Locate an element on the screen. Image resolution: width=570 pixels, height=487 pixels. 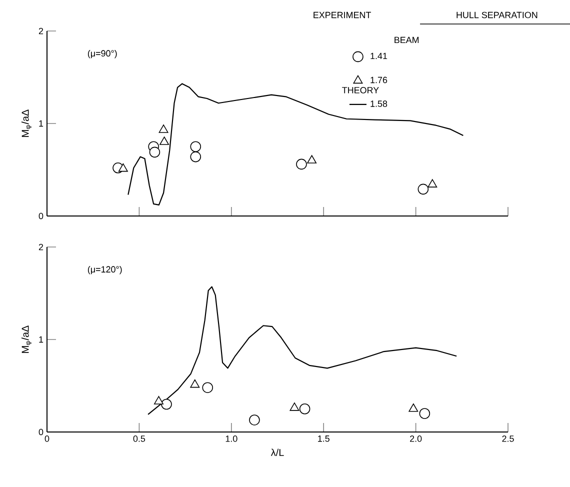
x-tick-label: 2.5 is located at coordinates (508, 439).